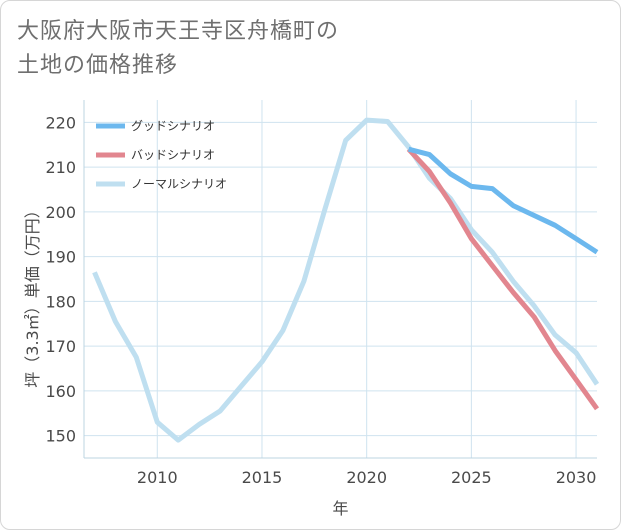 The width and height of the screenshot is (621, 530). Describe the element at coordinates (157, 477) in the screenshot. I see `x-tick-label: 2010` at that location.